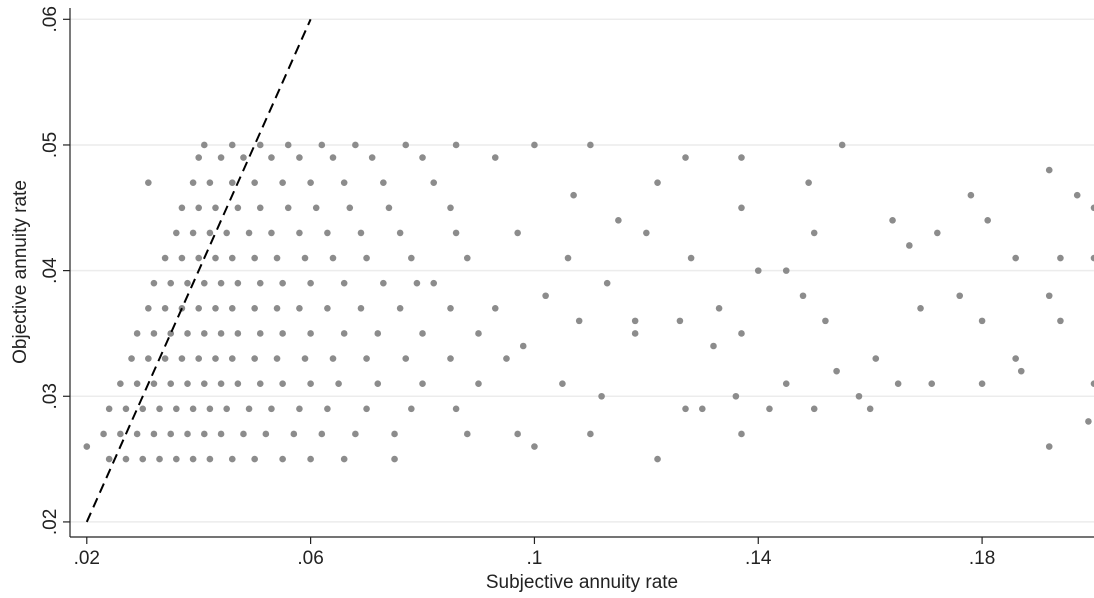 This screenshot has width=1094, height=598. What do you see at coordinates (50, 145) in the screenshot?
I see `y-tick-label: .05` at bounding box center [50, 145].